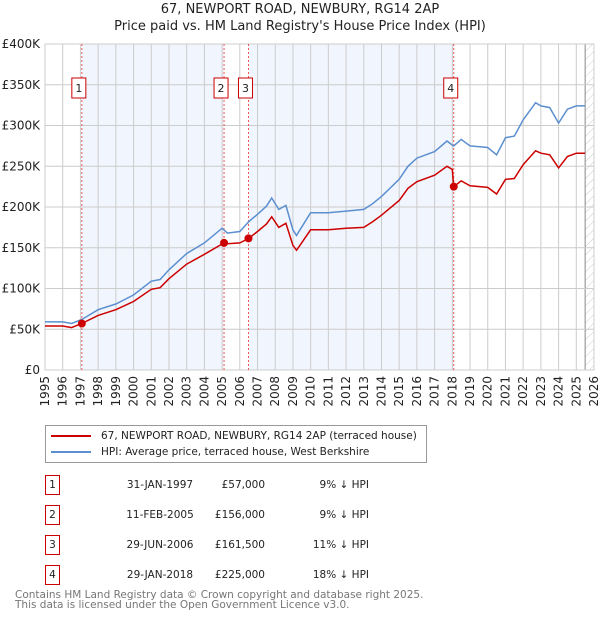  I want to click on sale-hpi-diff: 11% ↓ HPI, so click(340, 545).